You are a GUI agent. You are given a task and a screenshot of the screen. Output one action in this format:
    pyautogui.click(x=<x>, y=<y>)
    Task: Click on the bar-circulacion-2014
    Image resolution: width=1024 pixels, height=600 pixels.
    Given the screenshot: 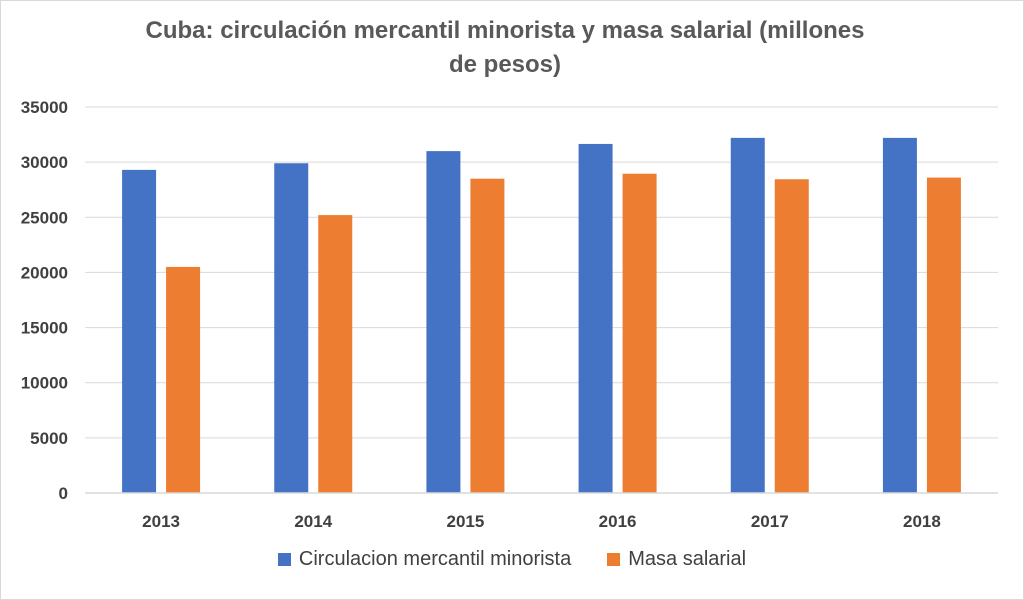 What is the action you would take?
    pyautogui.click(x=291, y=328)
    